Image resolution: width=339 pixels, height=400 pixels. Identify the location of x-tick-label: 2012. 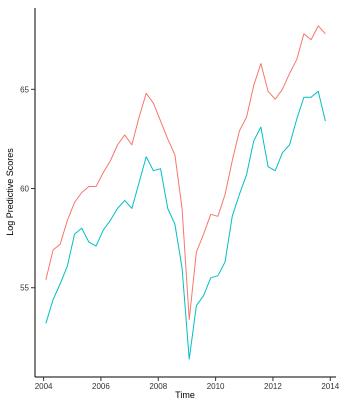
(273, 386).